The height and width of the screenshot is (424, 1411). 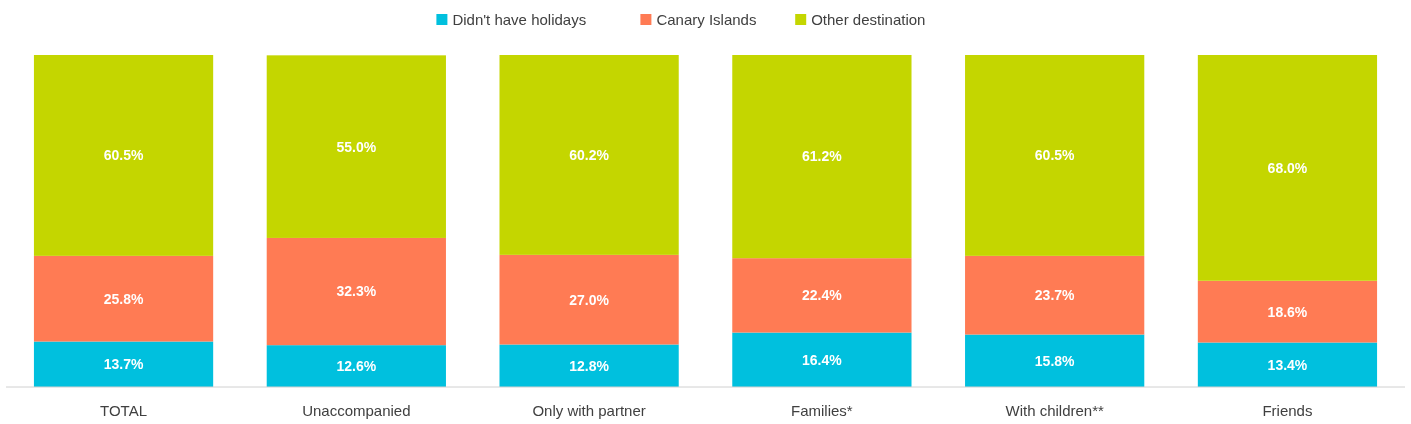 What do you see at coordinates (124, 410) in the screenshot?
I see `x-tick-label: TOTAL` at bounding box center [124, 410].